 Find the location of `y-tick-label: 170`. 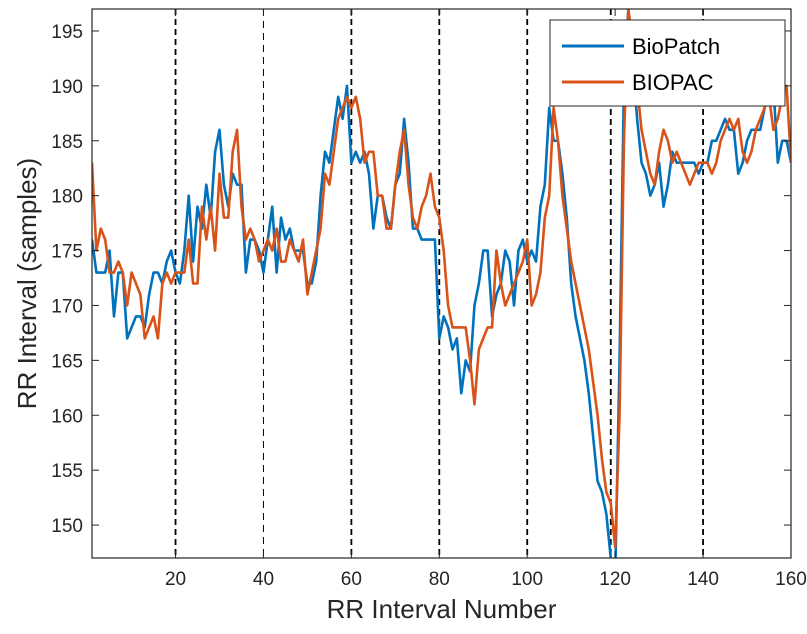

y-tick-label: 170 is located at coordinates (67, 306).